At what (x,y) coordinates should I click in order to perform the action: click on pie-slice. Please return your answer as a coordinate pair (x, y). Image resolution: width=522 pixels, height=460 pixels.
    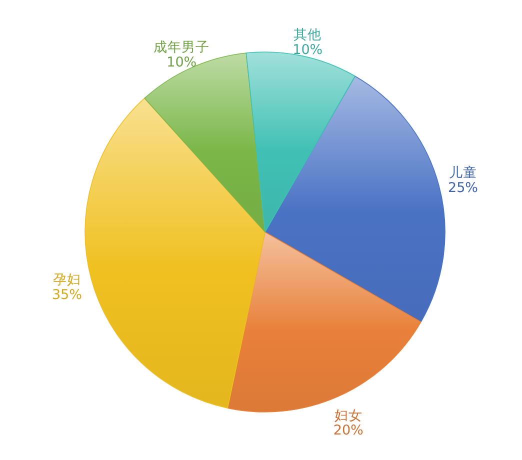
    Looking at the image, I should click on (205, 142).